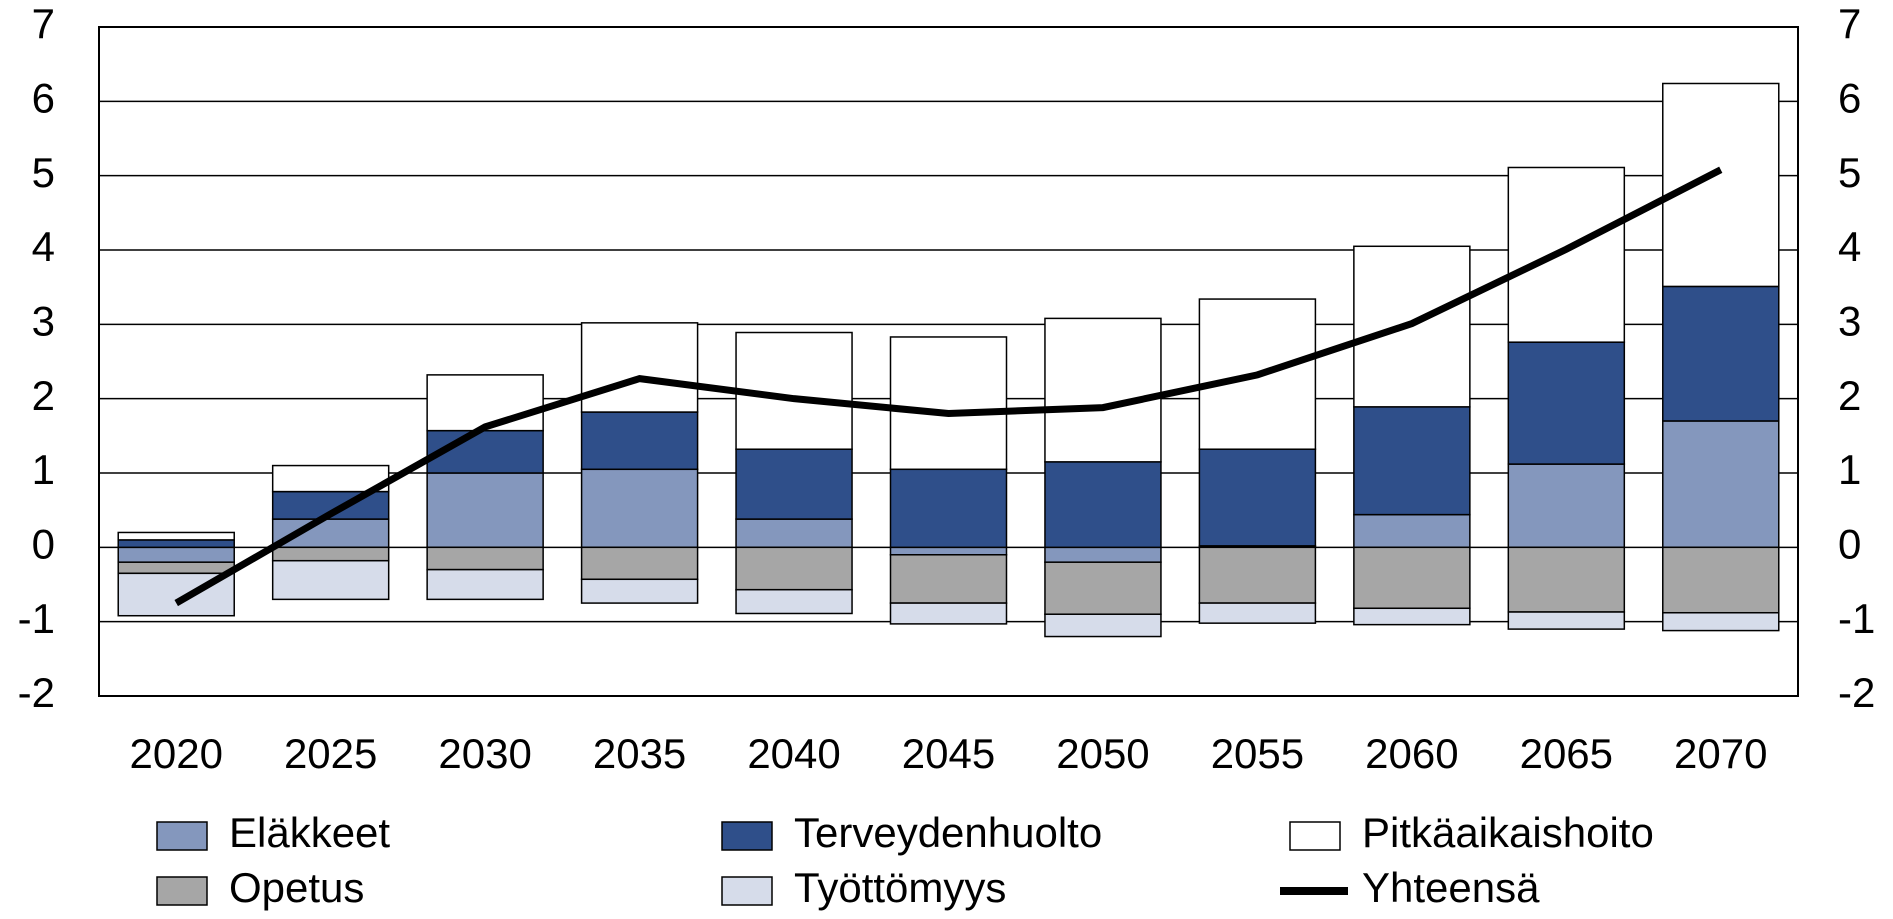  Describe the element at coordinates (36, 692) in the screenshot. I see `y-tick-label: -2` at that location.